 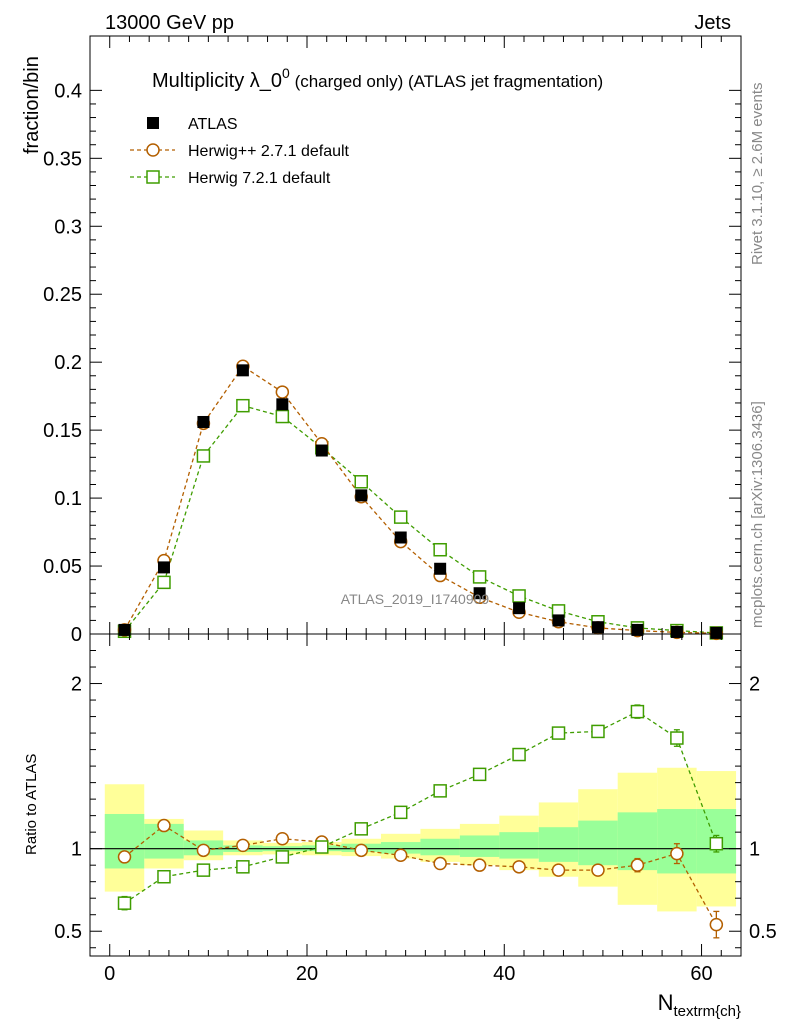 What do you see at coordinates (504, 974) in the screenshot?
I see `x-tick-label: 40` at bounding box center [504, 974].